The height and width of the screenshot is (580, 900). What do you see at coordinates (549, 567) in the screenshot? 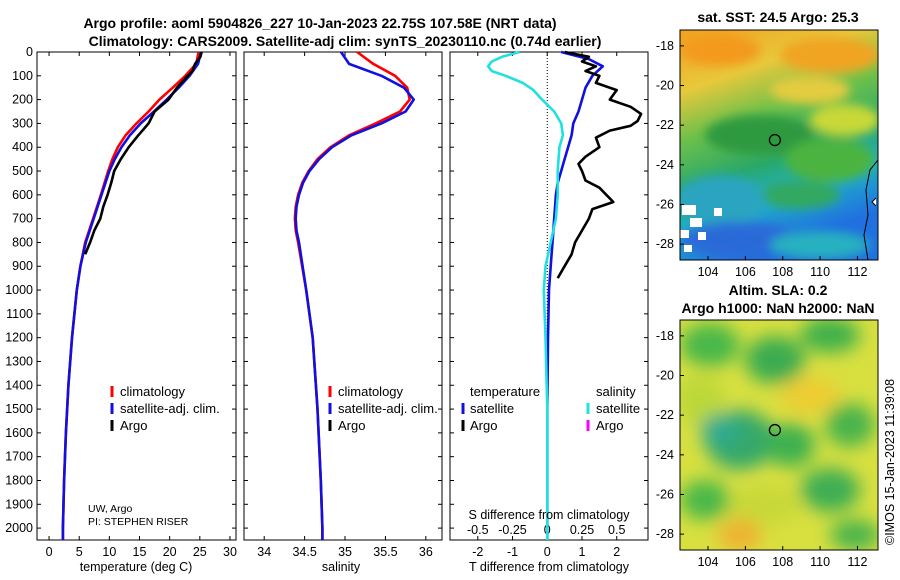
I see `t-difference-xlabel: T difference from climatology` at bounding box center [549, 567].